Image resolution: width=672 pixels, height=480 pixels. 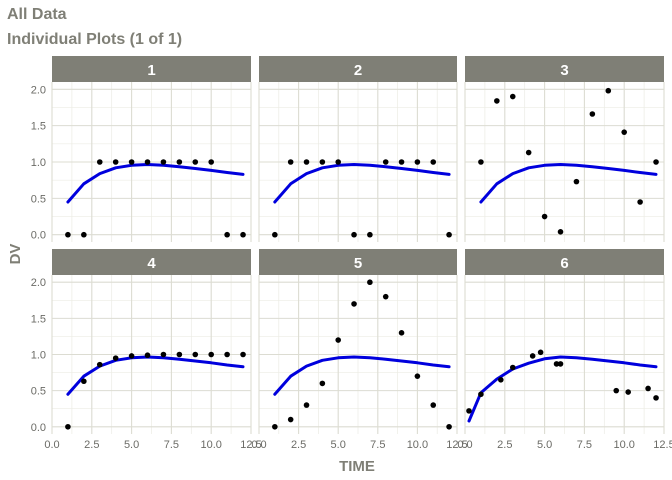 I want to click on facet-panel-5: 5 0.0 2.5 5.0 7.5 10.0 12.5, so click(x=359, y=350).